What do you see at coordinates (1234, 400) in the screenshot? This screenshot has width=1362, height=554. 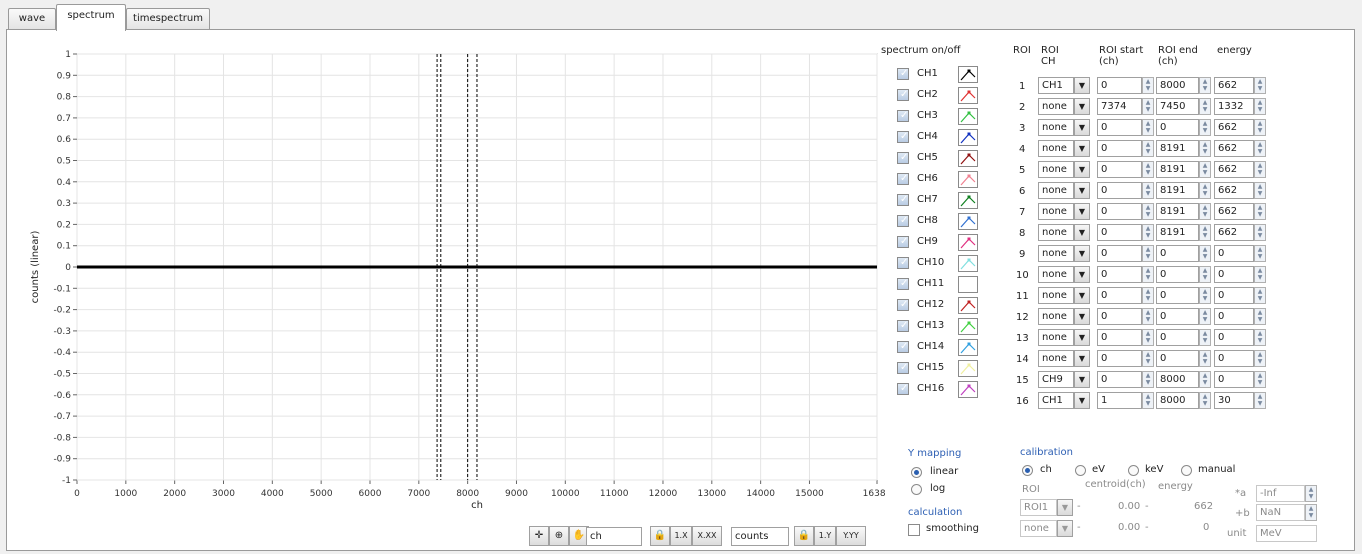 I see `roi-energy-field: 30` at bounding box center [1234, 400].